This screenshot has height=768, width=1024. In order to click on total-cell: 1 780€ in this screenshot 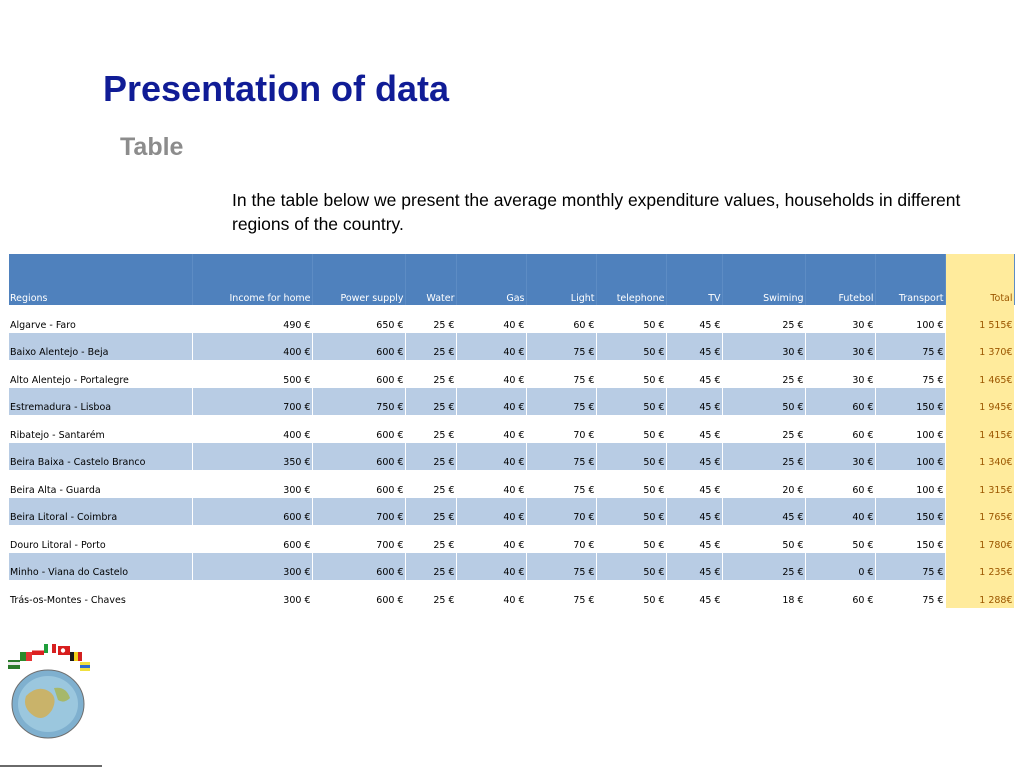, I will do `click(980, 539)`.